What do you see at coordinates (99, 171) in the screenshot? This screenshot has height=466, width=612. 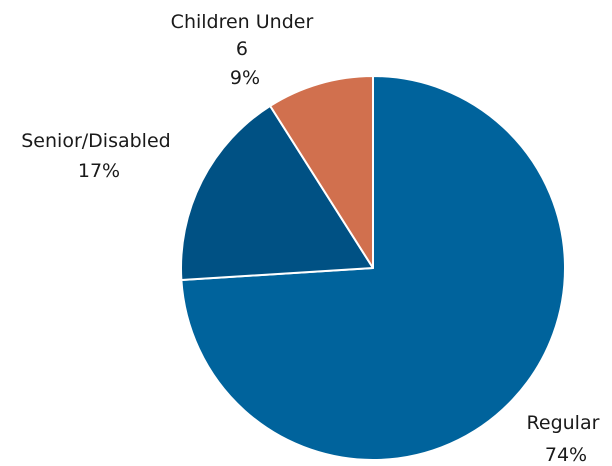 I see `slice-label-senior-disabled-value: 17%` at bounding box center [99, 171].